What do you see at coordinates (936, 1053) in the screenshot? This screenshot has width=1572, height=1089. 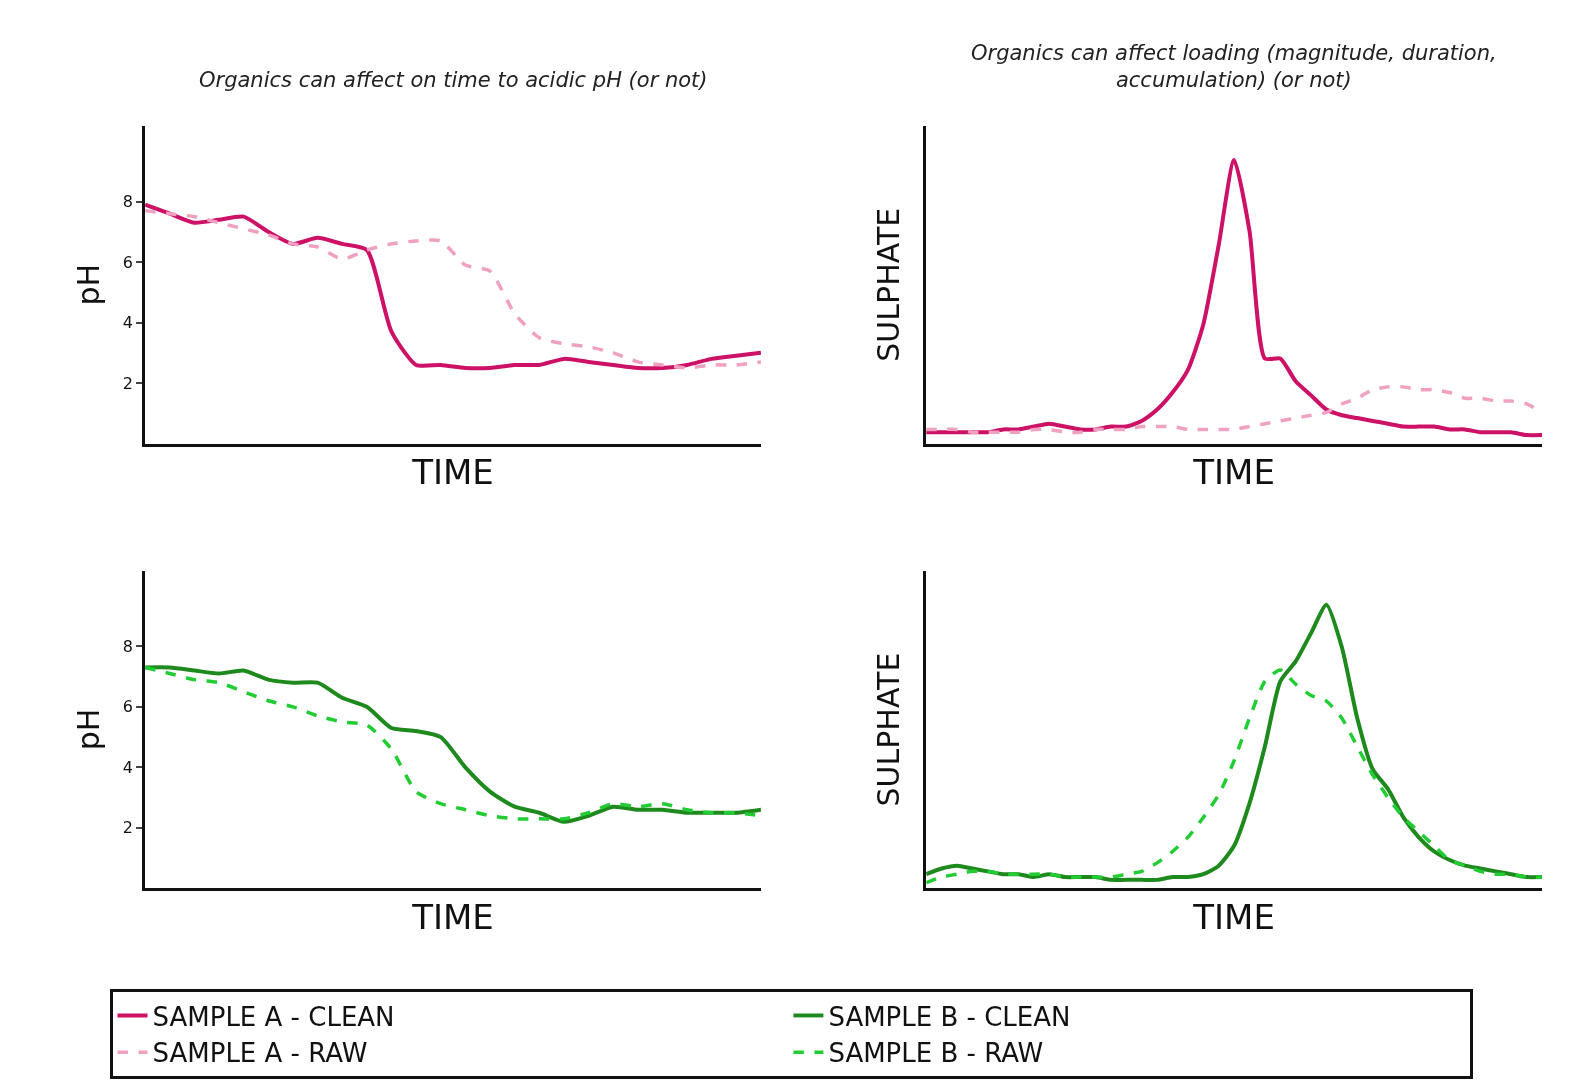 I see `legend-label: SAMPLE B - RAW` at bounding box center [936, 1053].